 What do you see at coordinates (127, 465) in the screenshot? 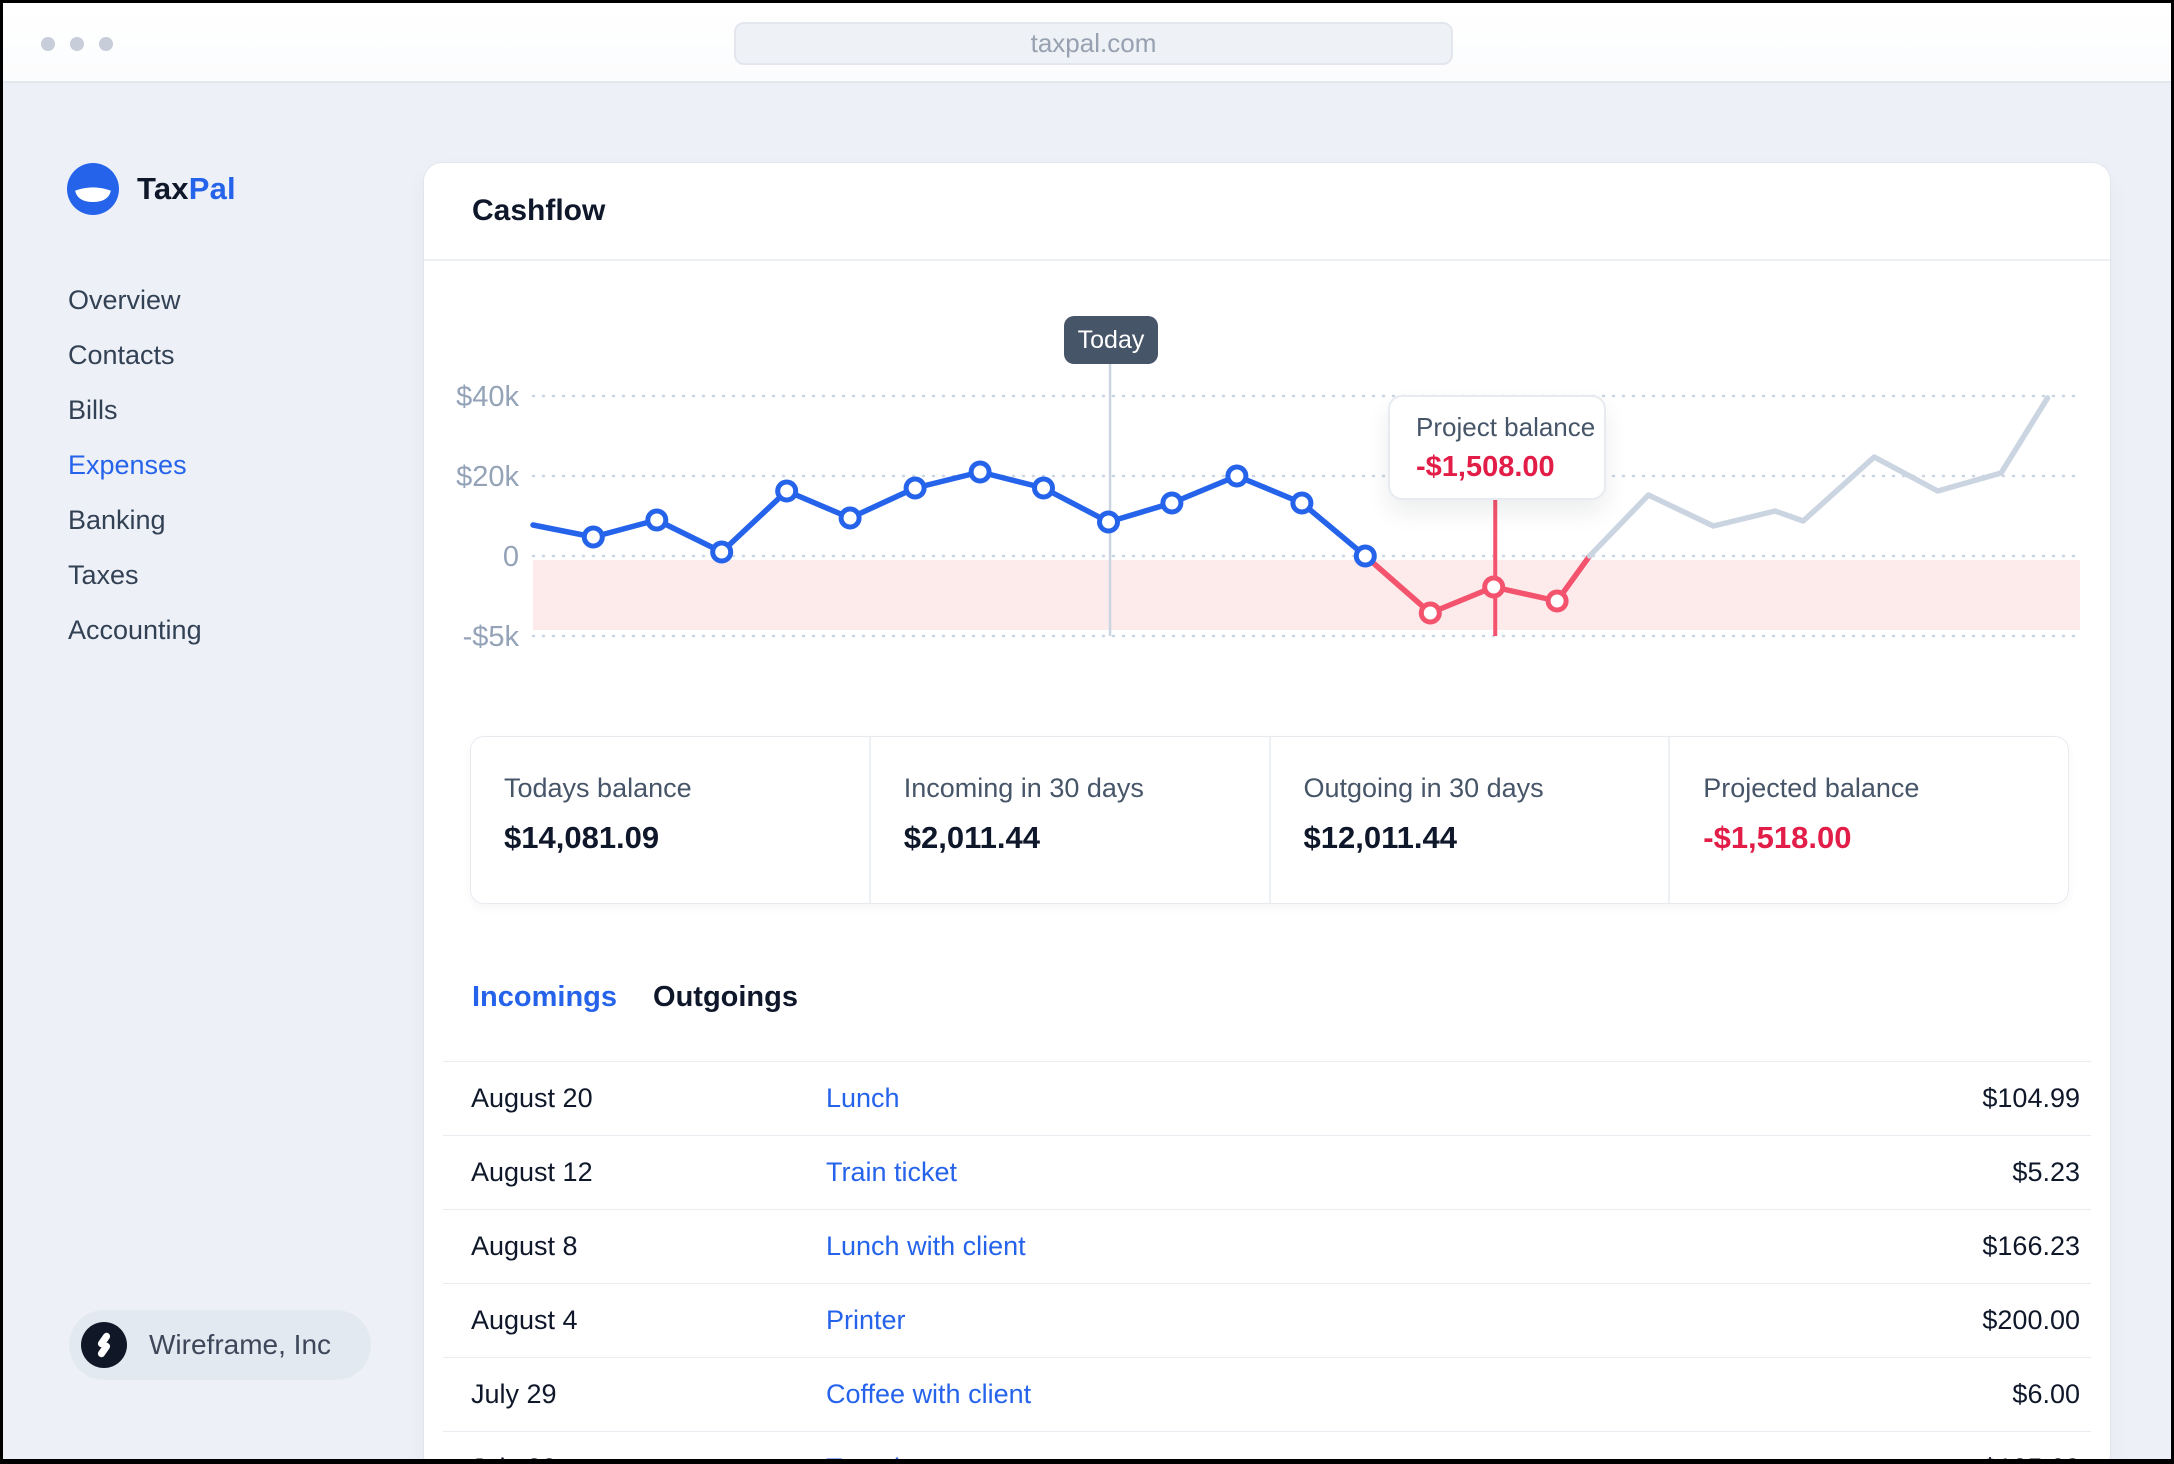
I see `sidebar-item-expenses: Expenses` at bounding box center [127, 465].